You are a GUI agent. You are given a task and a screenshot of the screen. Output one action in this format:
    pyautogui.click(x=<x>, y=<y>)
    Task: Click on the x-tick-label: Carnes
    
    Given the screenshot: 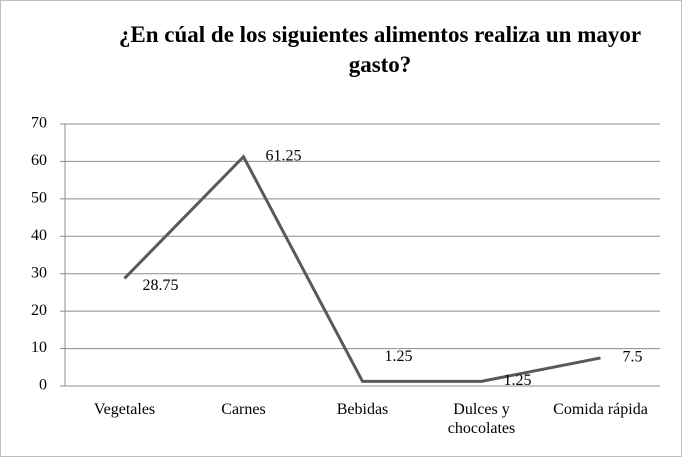 What is the action you would take?
    pyautogui.click(x=243, y=409)
    